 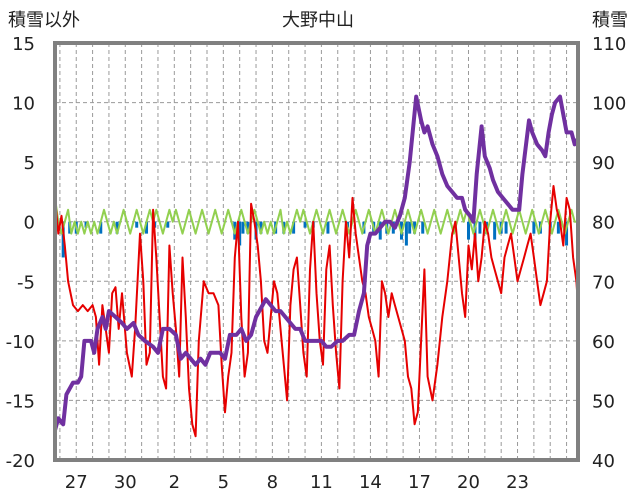 What do you see at coordinates (26, 282) in the screenshot?
I see `left-tick-label: -5` at bounding box center [26, 282].